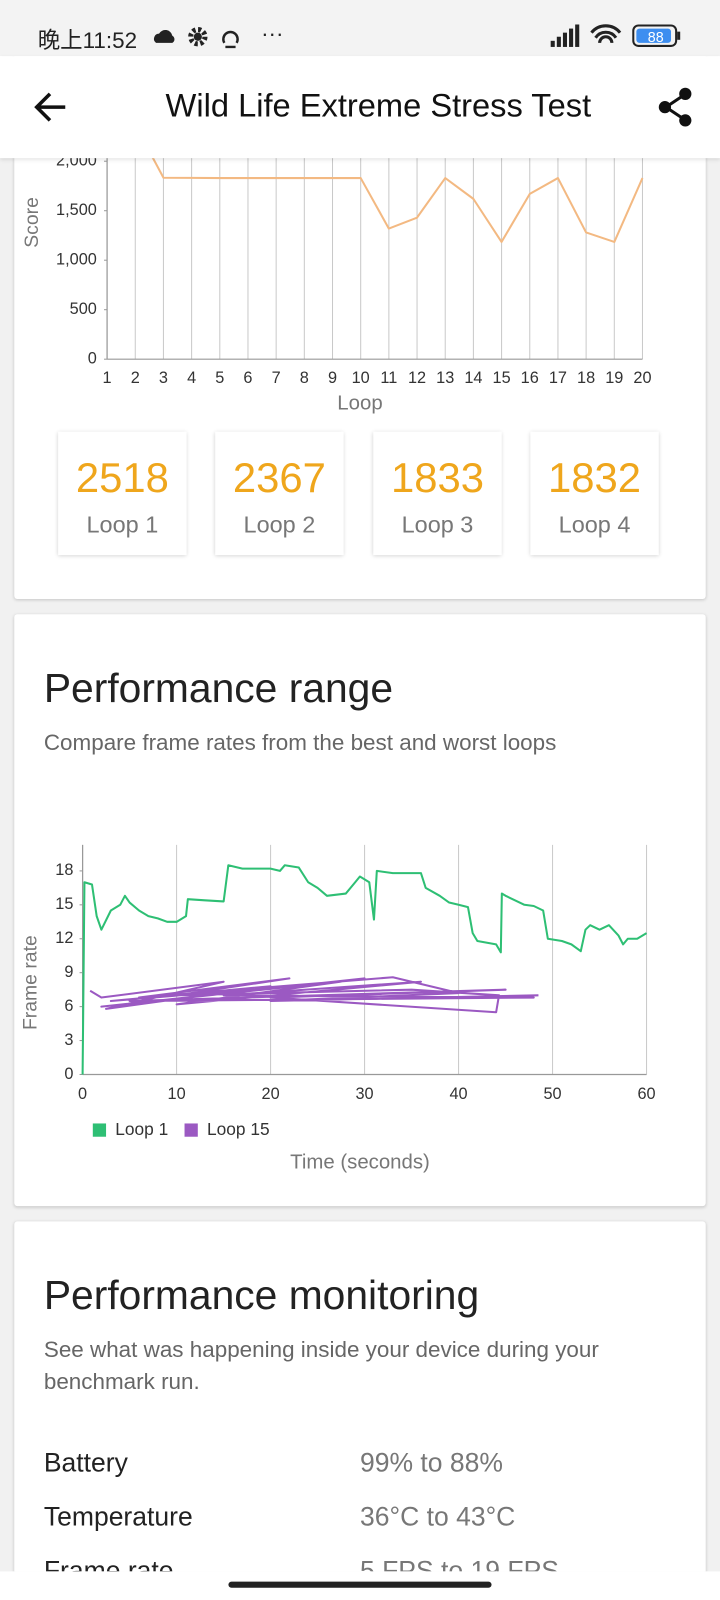 This screenshot has width=720, height=1600. I want to click on score-value: 2518, so click(122, 478).